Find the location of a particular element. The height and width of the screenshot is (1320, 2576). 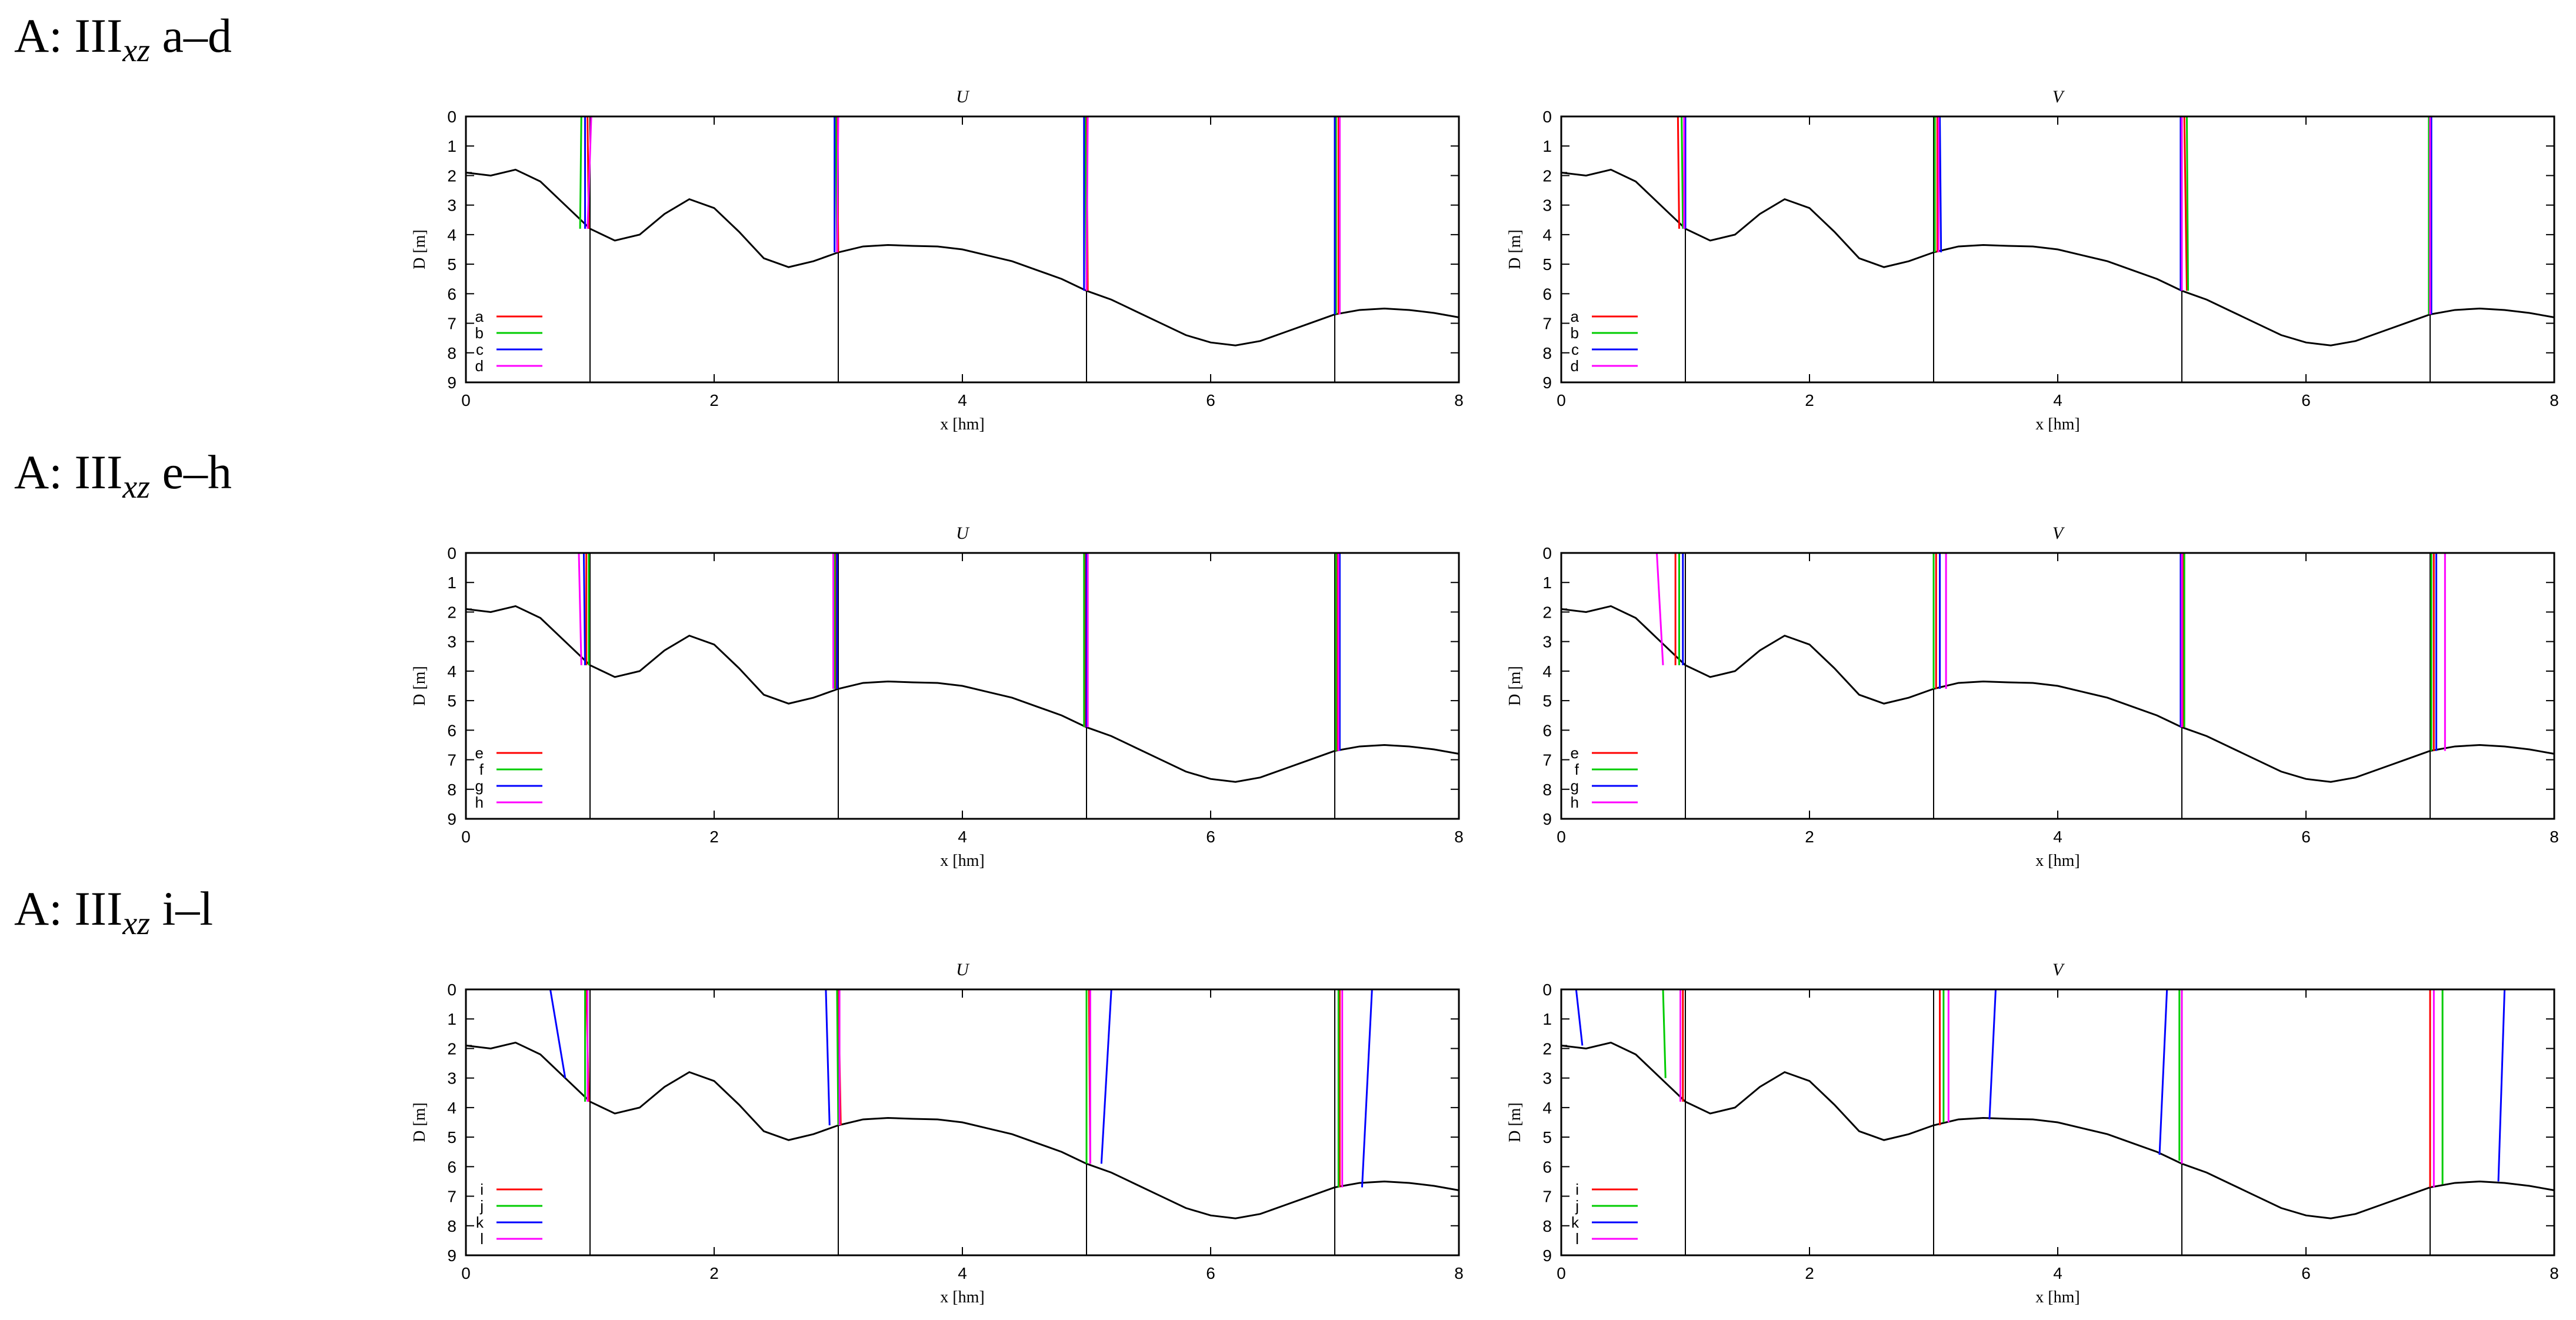

legend-label: c is located at coordinates (1575, 349).